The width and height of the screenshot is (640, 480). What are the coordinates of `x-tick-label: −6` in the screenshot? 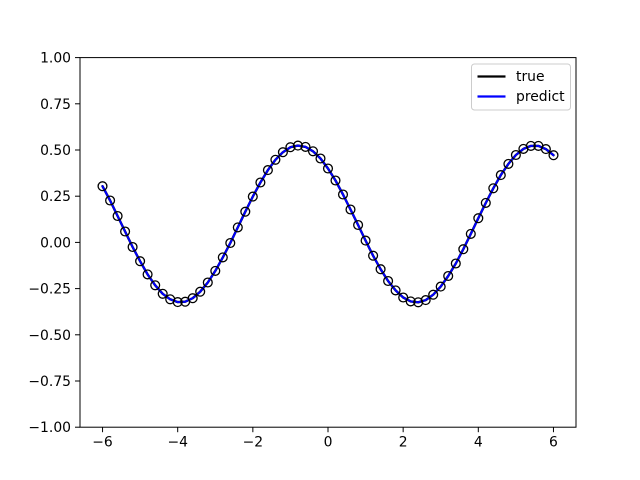 It's located at (102, 443).